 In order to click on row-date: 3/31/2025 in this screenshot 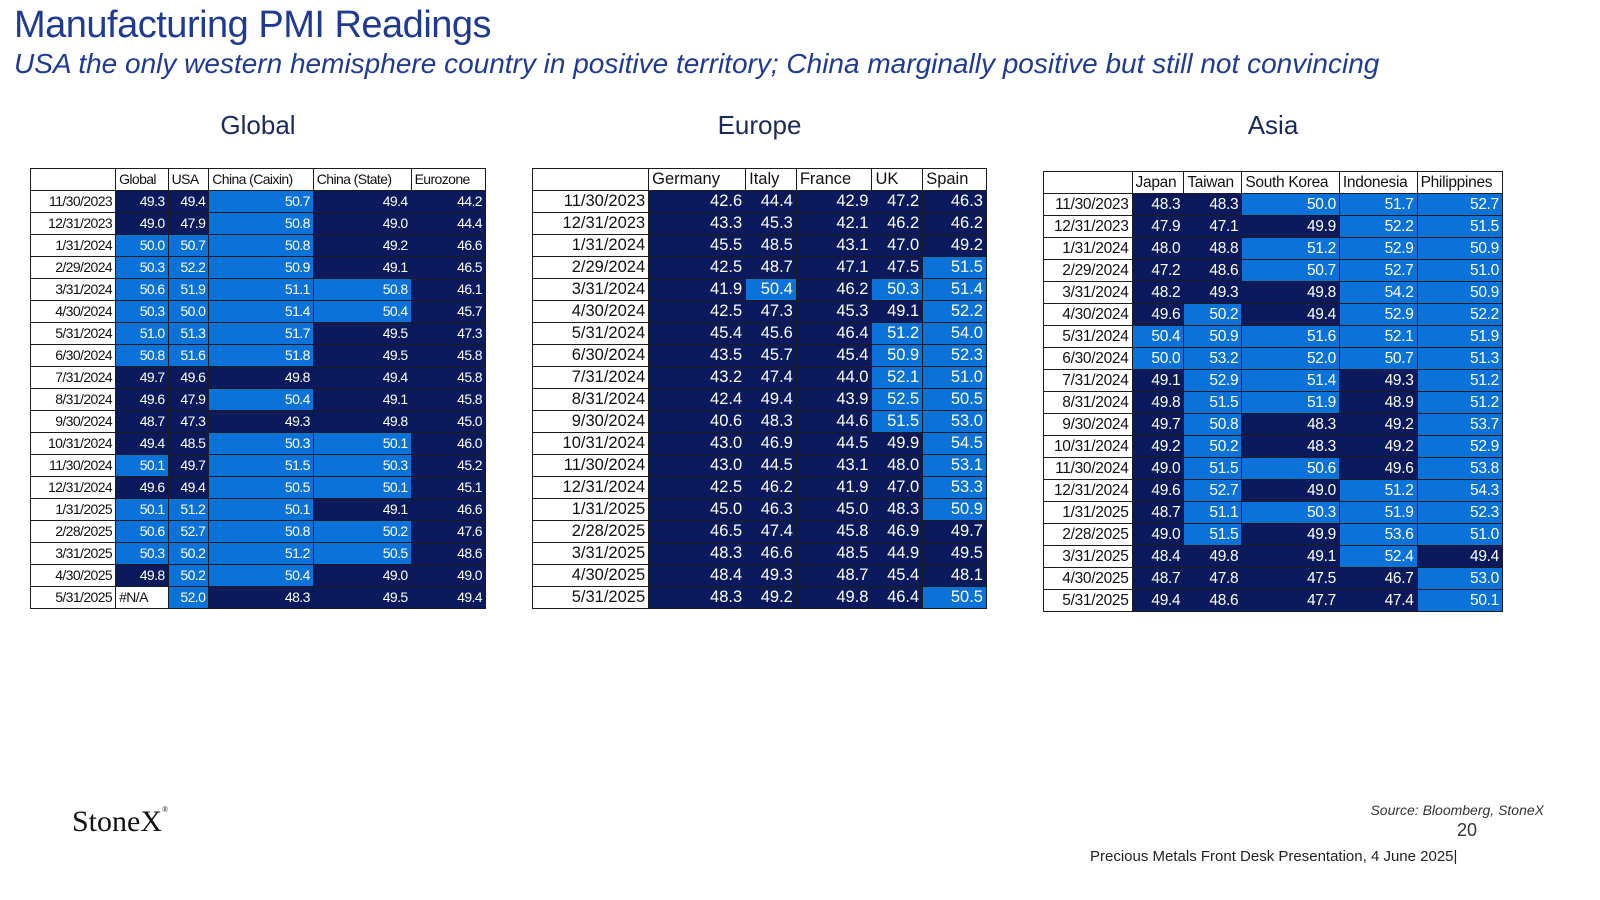, I will do `click(590, 553)`.